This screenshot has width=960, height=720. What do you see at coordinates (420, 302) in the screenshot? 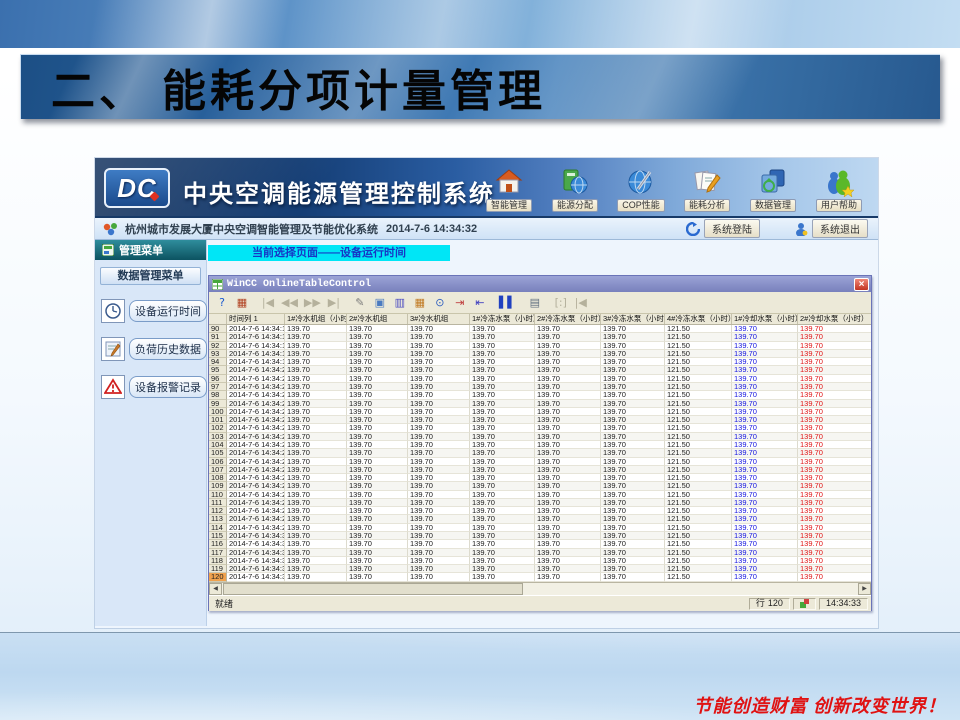
I see `time-range-icon: ▦` at bounding box center [420, 302].